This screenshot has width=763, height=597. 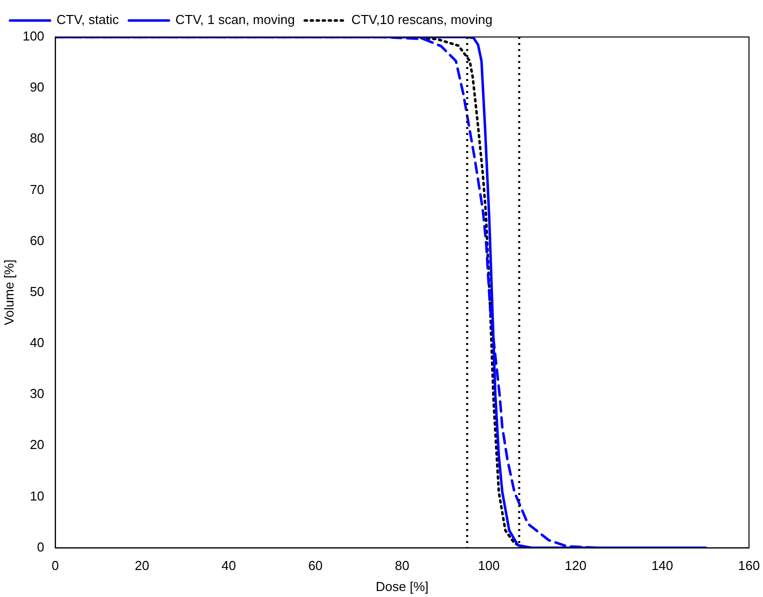 I want to click on legend-label: CTV,10 rescans, moving, so click(x=421, y=20).